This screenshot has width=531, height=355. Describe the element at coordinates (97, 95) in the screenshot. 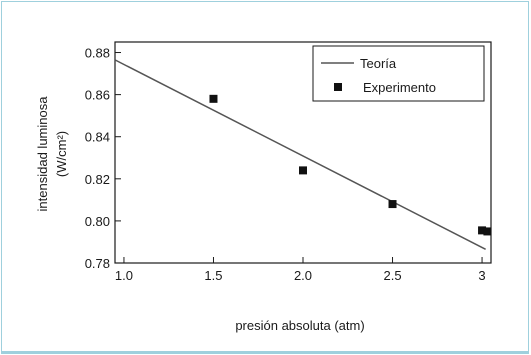

I see `y-tick-label: 0.86` at that location.